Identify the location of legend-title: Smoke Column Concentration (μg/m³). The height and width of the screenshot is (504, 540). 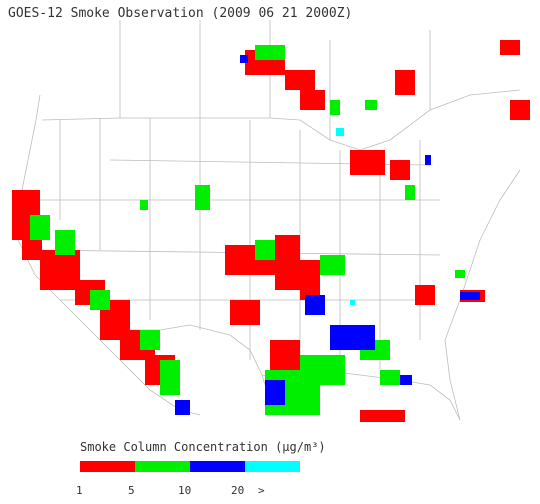
(203, 447).